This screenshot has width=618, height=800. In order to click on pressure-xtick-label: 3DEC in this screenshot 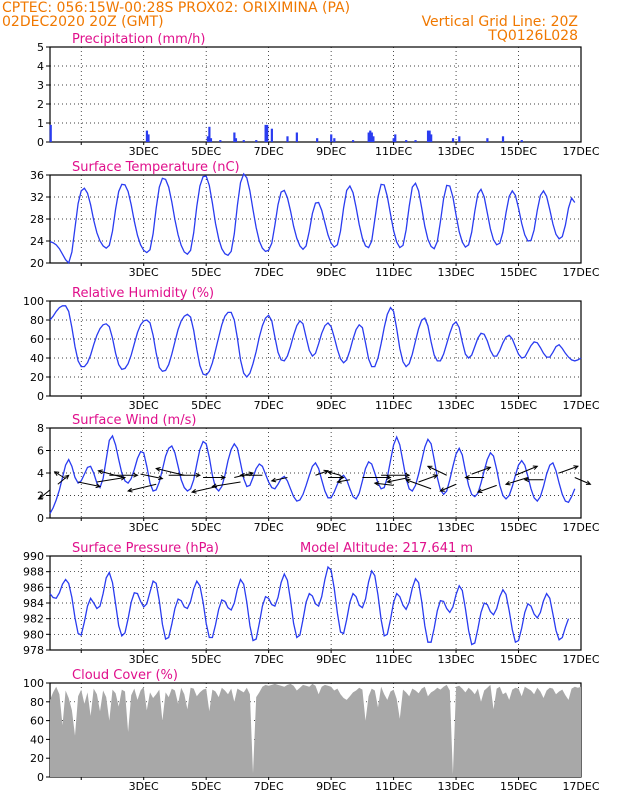, I will do `click(144, 659)`.